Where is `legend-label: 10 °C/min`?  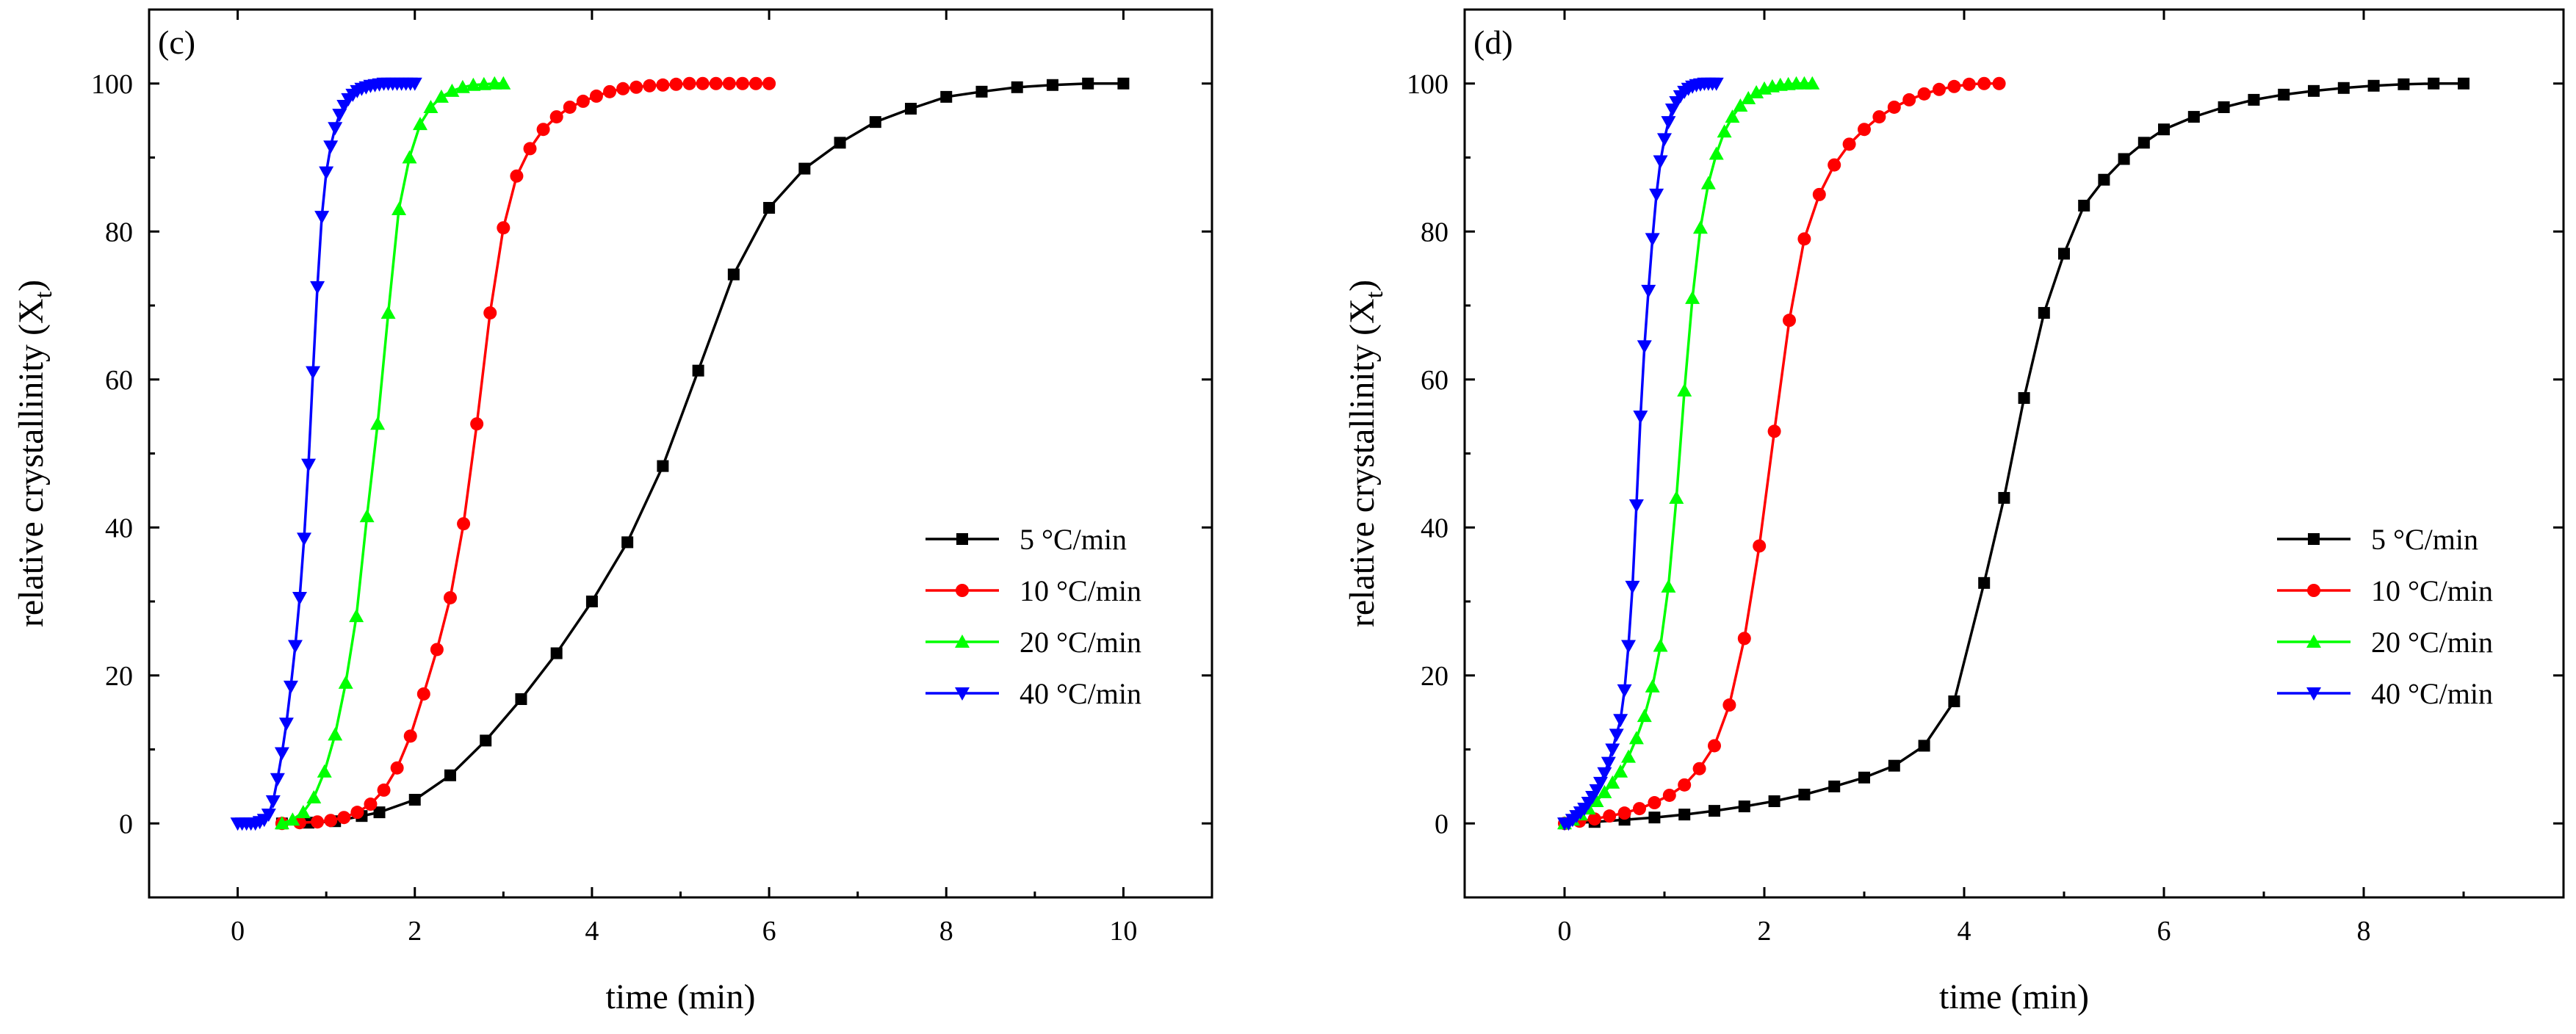
legend-label: 10 °C/min is located at coordinates (1080, 590).